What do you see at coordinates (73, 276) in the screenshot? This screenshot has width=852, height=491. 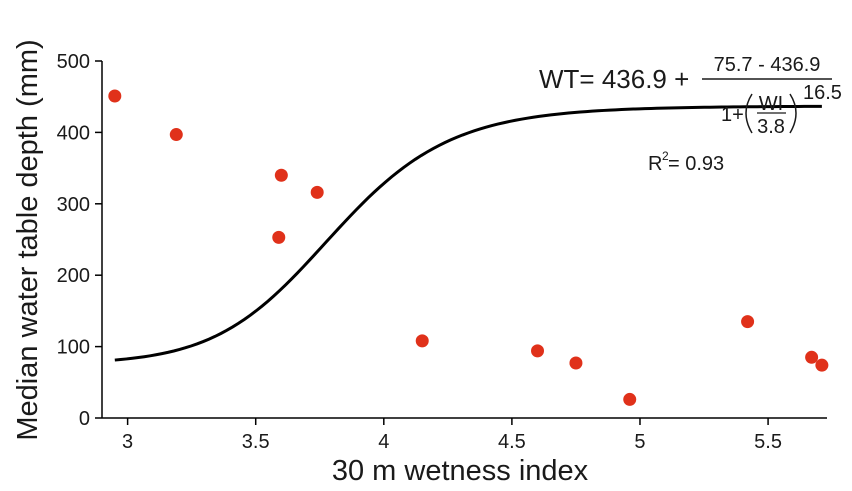 I see `y-tick-label: 200` at bounding box center [73, 276].